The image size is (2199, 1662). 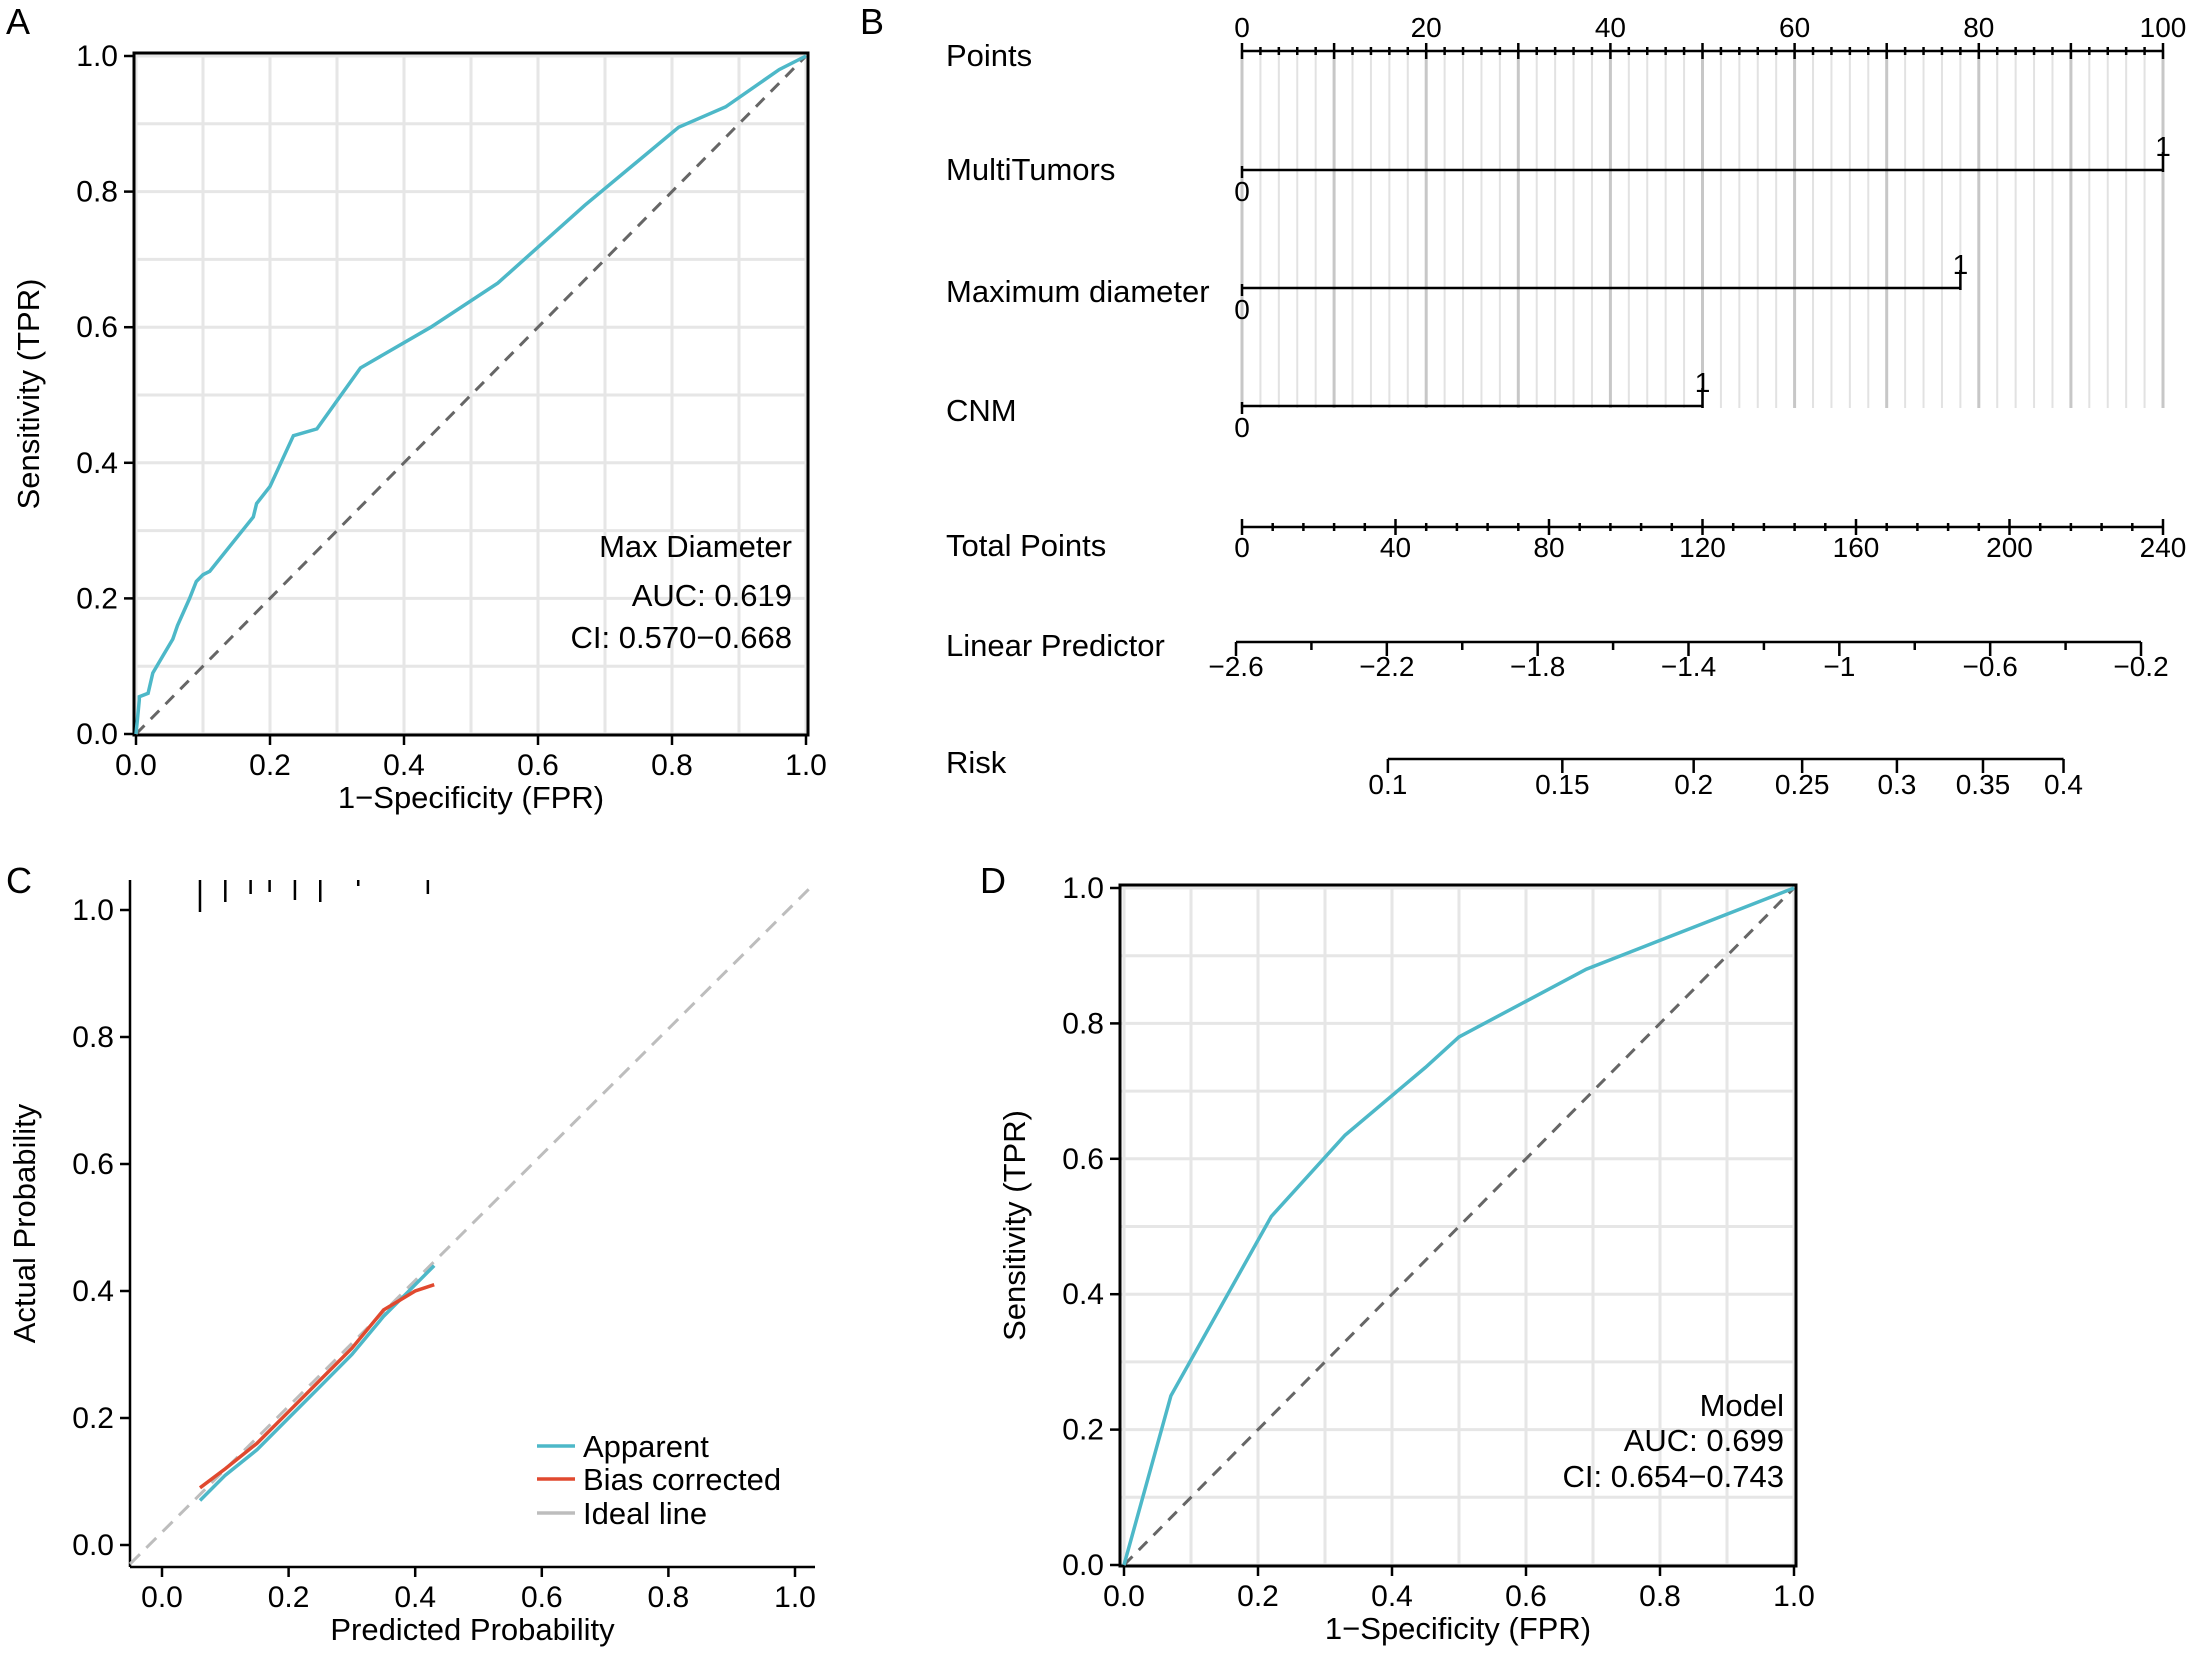 What do you see at coordinates (682, 1479) in the screenshot?
I see `legend-label: Bias corrected` at bounding box center [682, 1479].